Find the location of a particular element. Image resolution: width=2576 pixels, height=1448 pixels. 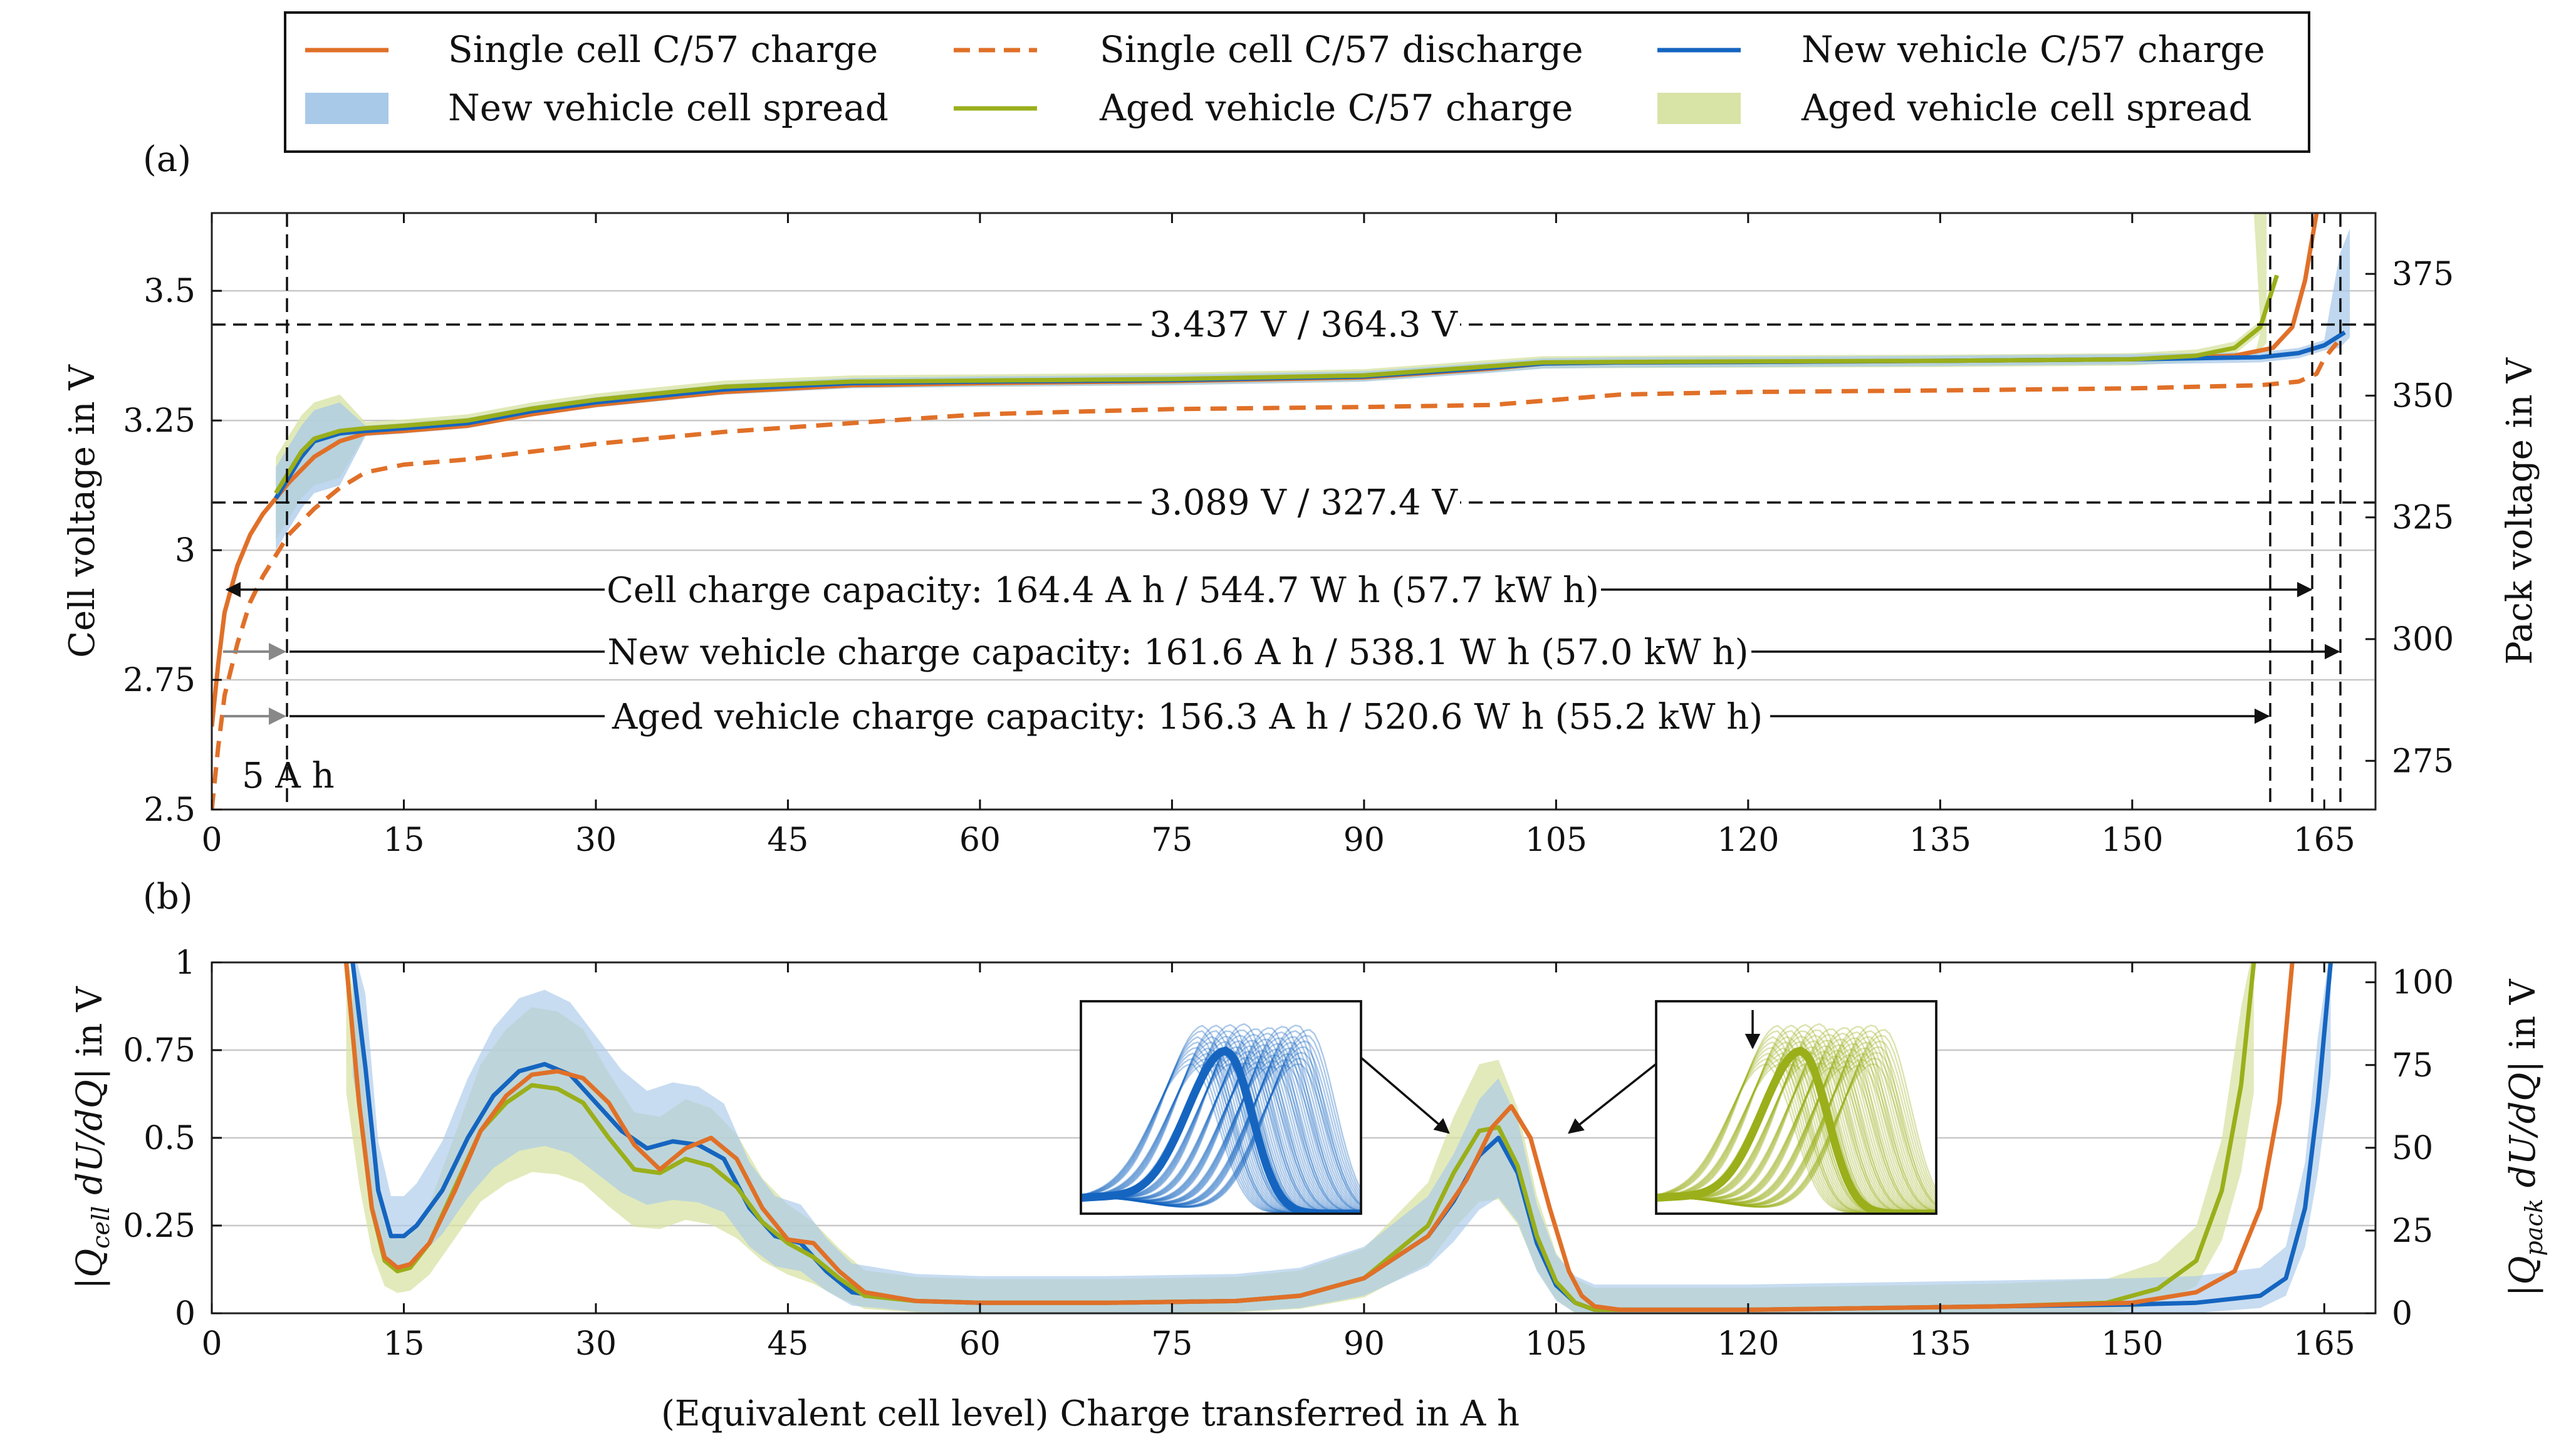

panel-a-xtick-label: 135 is located at coordinates (1940, 840).